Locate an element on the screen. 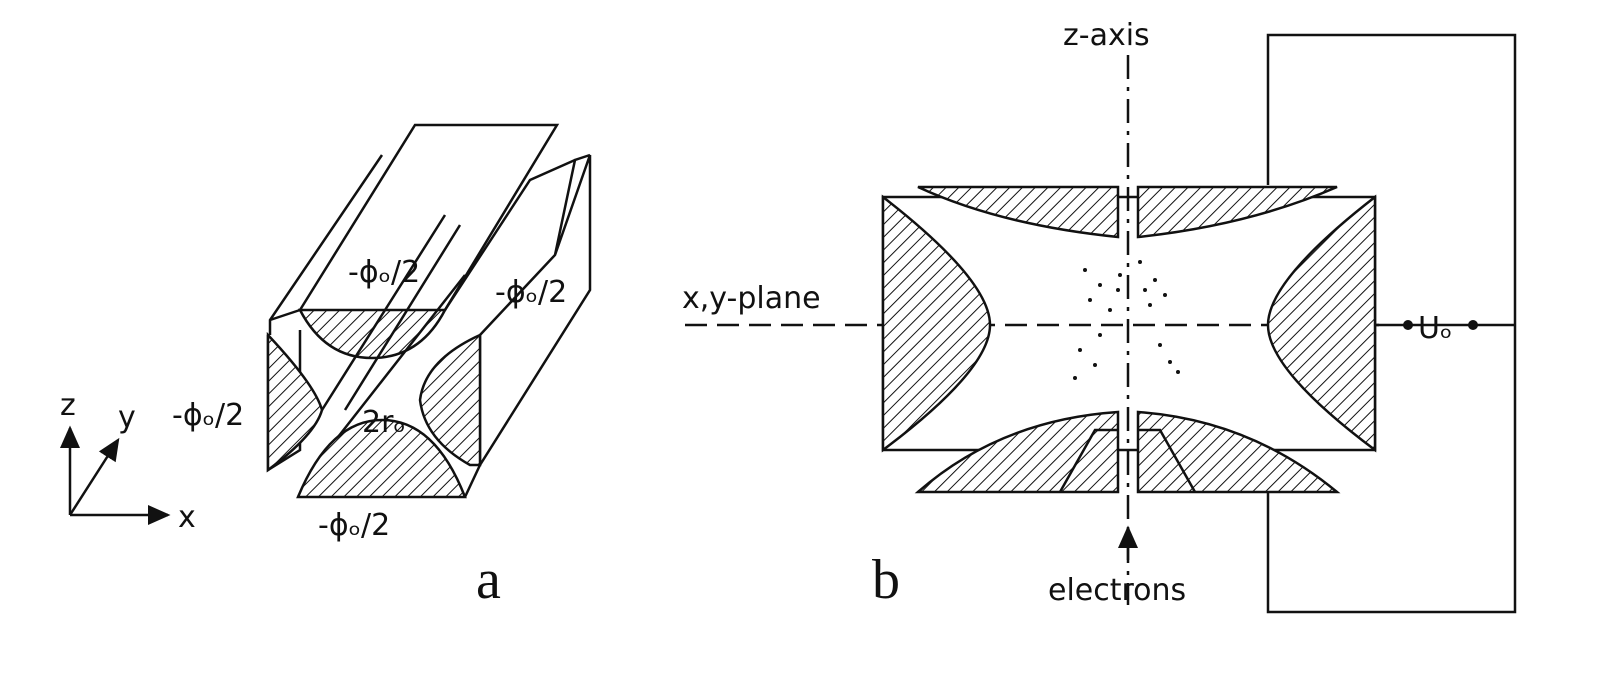 The height and width of the screenshot is (678, 1600). axis-x: x is located at coordinates (187, 517).